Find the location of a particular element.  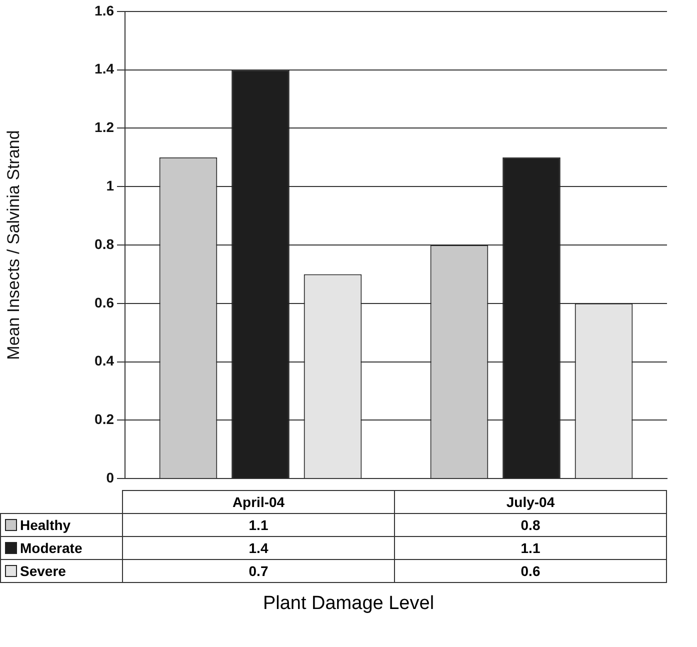

y-tick-label: 1.2 is located at coordinates (104, 127).